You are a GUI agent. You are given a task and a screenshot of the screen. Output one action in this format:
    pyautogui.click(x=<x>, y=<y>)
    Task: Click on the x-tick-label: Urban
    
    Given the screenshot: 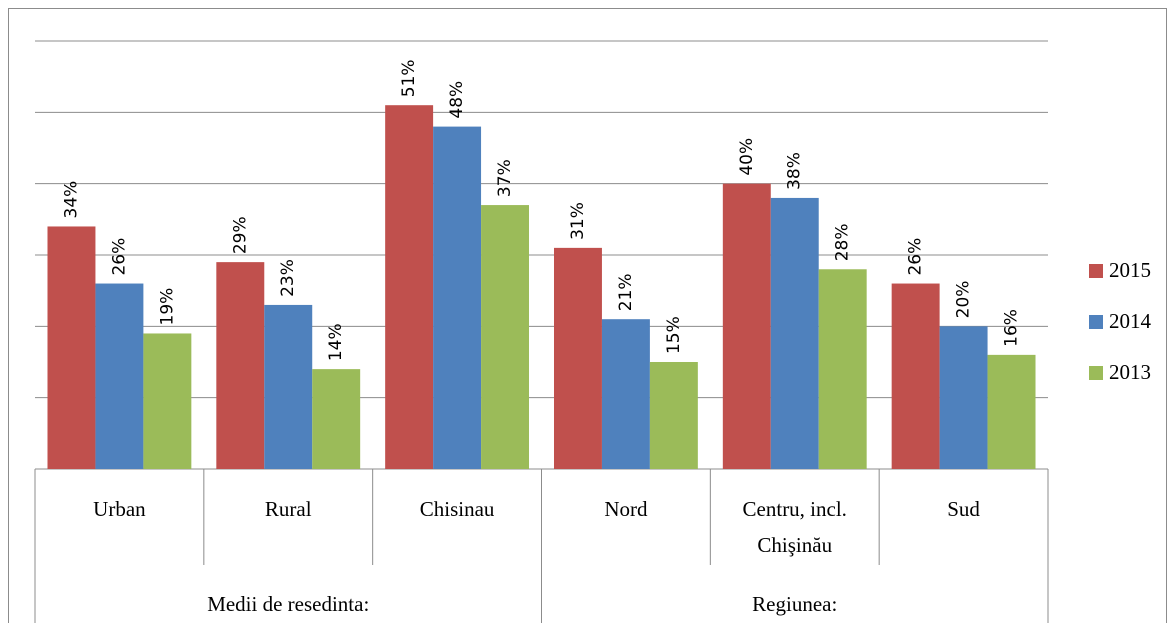 What is the action you would take?
    pyautogui.click(x=119, y=509)
    